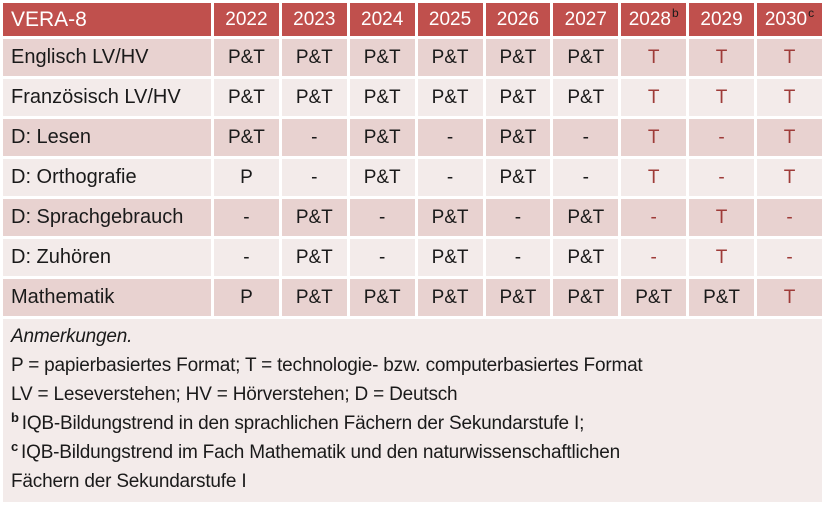 The height and width of the screenshot is (507, 825). I want to click on year-header-2029: 2029, so click(721, 19).